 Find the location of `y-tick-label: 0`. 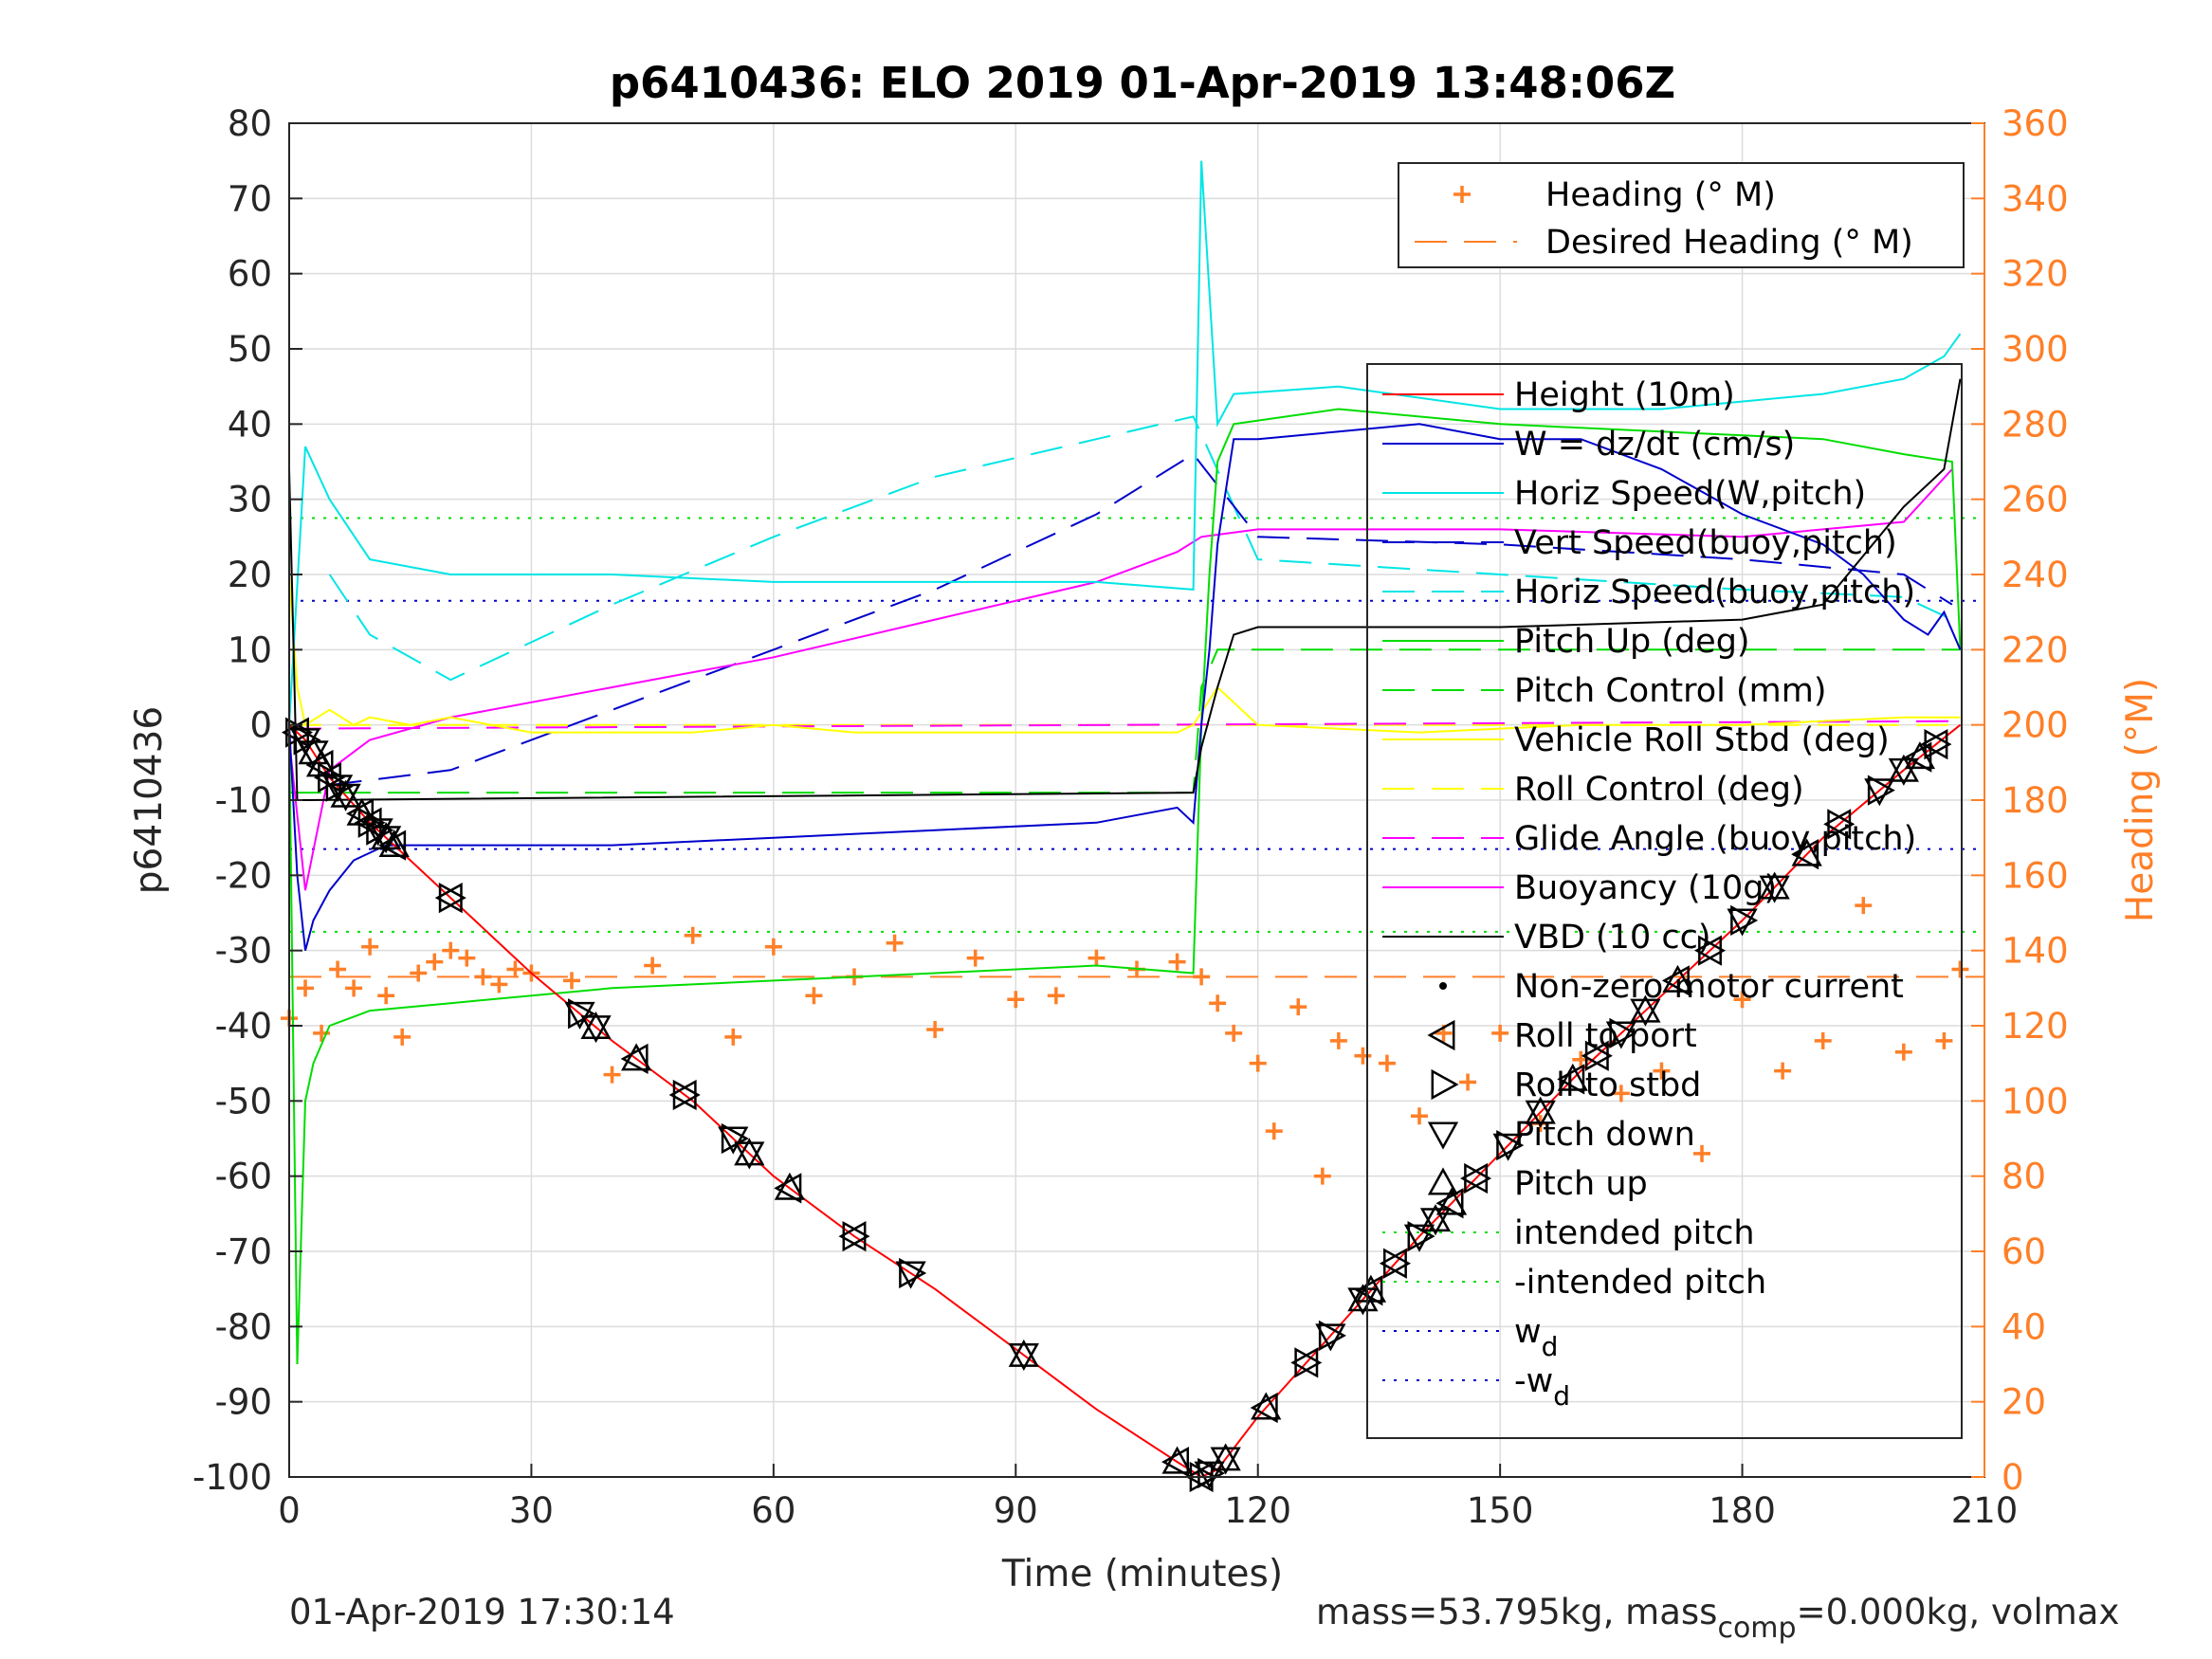

y-tick-label: 0 is located at coordinates (260, 725).